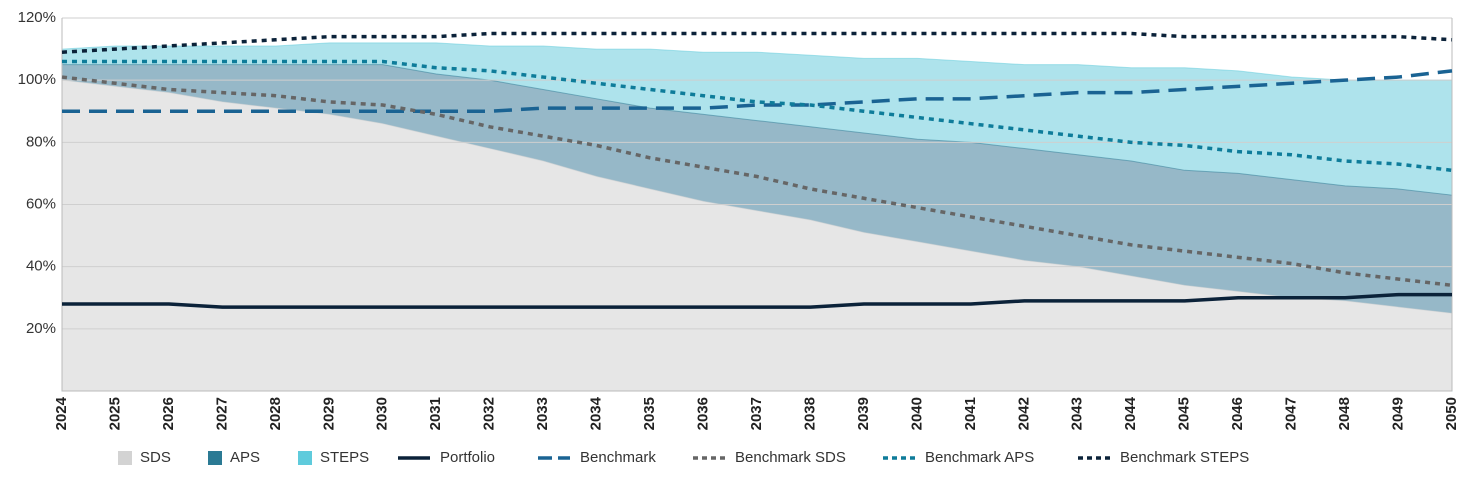  Describe the element at coordinates (245, 457) in the screenshot. I see `legend-label: APS` at that location.